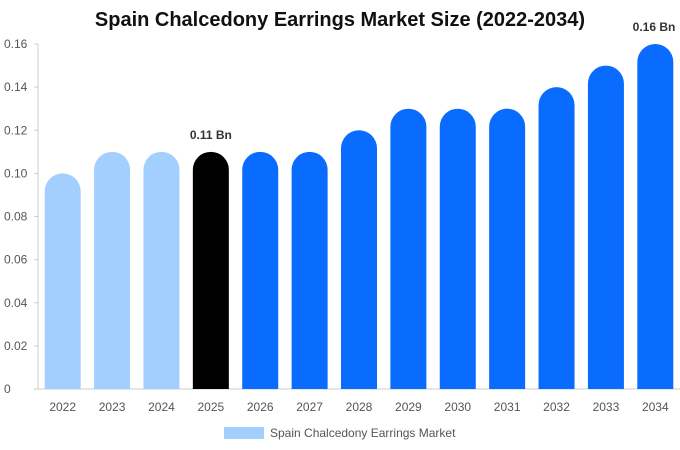 This screenshot has height=450, width=680. What do you see at coordinates (457, 407) in the screenshot?
I see `x-tick-label: 2030` at bounding box center [457, 407].